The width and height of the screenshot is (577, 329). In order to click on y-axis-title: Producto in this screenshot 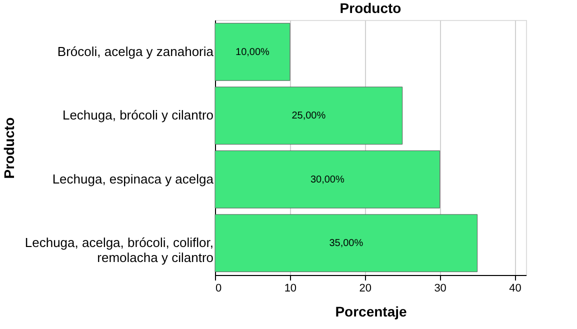, I will do `click(8, 148)`.